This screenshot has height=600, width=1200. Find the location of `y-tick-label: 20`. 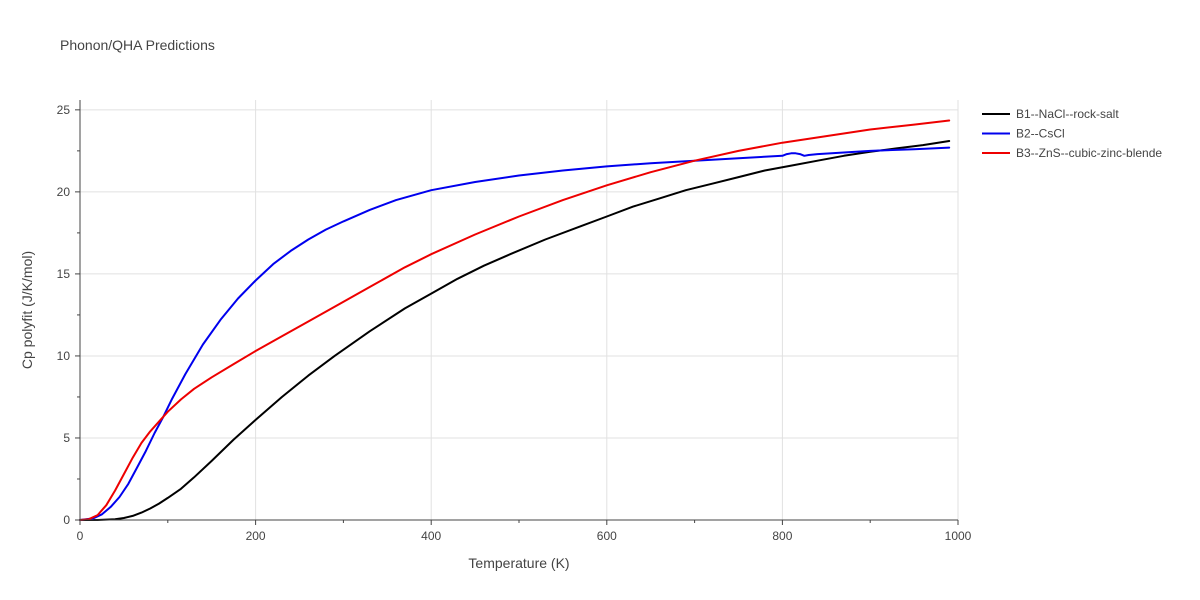

y-tick-label: 20 is located at coordinates (64, 192).